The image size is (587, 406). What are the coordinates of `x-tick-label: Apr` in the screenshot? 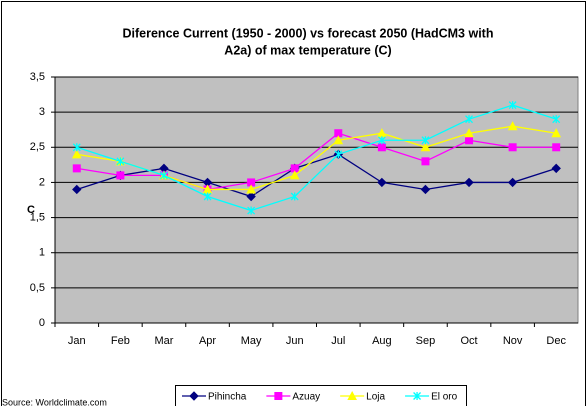 It's located at (207, 341).